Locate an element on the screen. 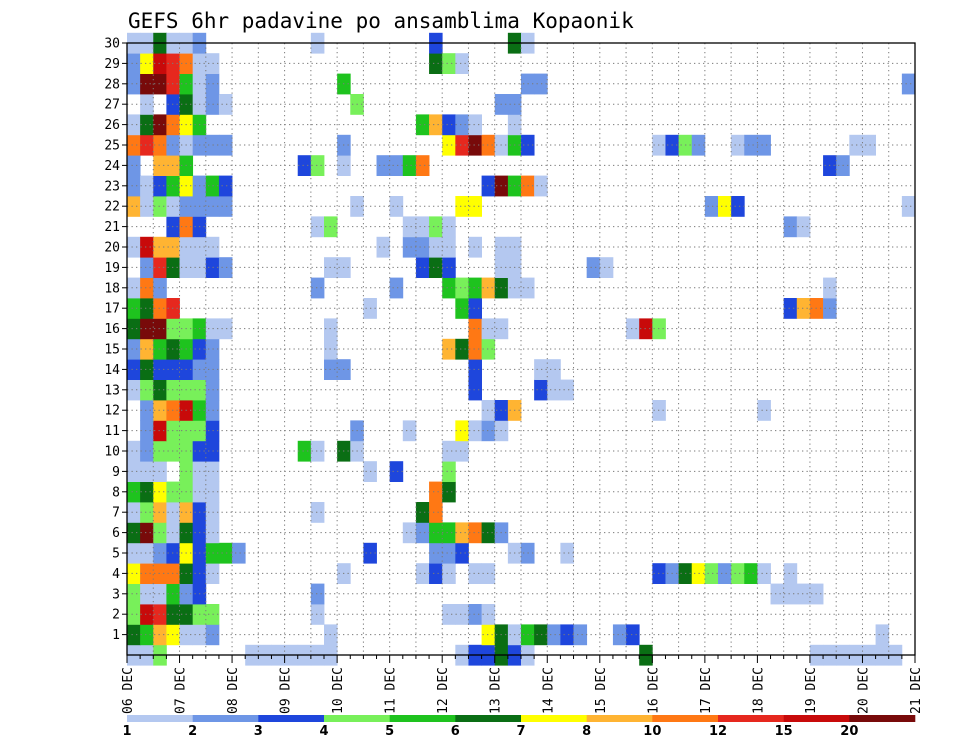 The width and height of the screenshot is (960, 742). y-tick-label: 24 is located at coordinates (112, 166).